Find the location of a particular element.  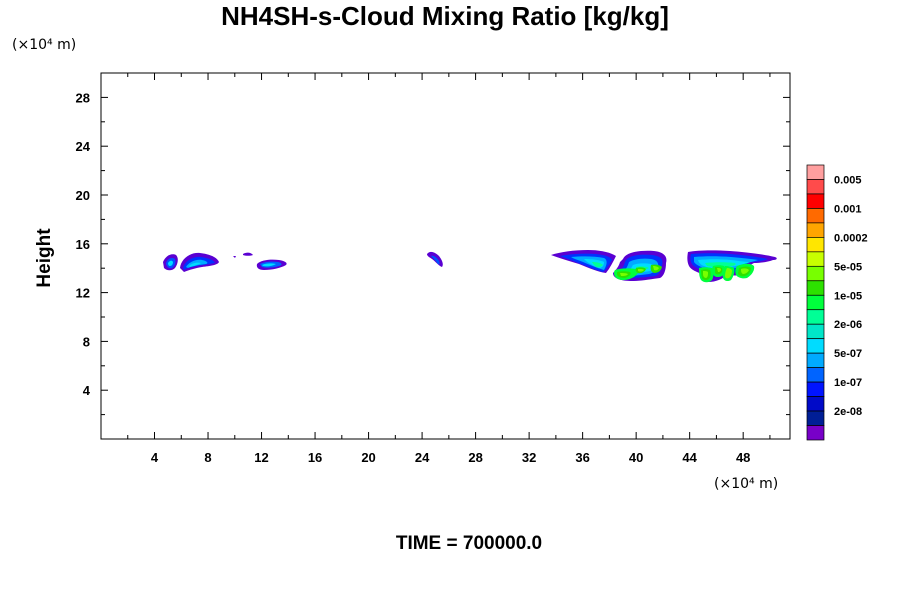

x-tick-label: 8 is located at coordinates (207, 457).